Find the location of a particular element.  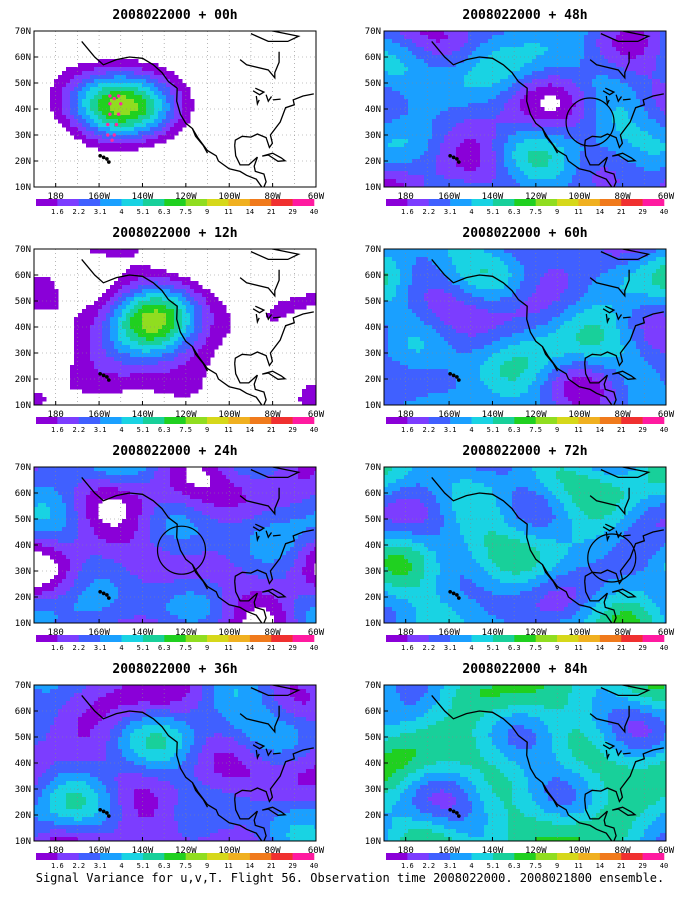

panel-title: 2008022000 + 72h is located at coordinates (525, 451).